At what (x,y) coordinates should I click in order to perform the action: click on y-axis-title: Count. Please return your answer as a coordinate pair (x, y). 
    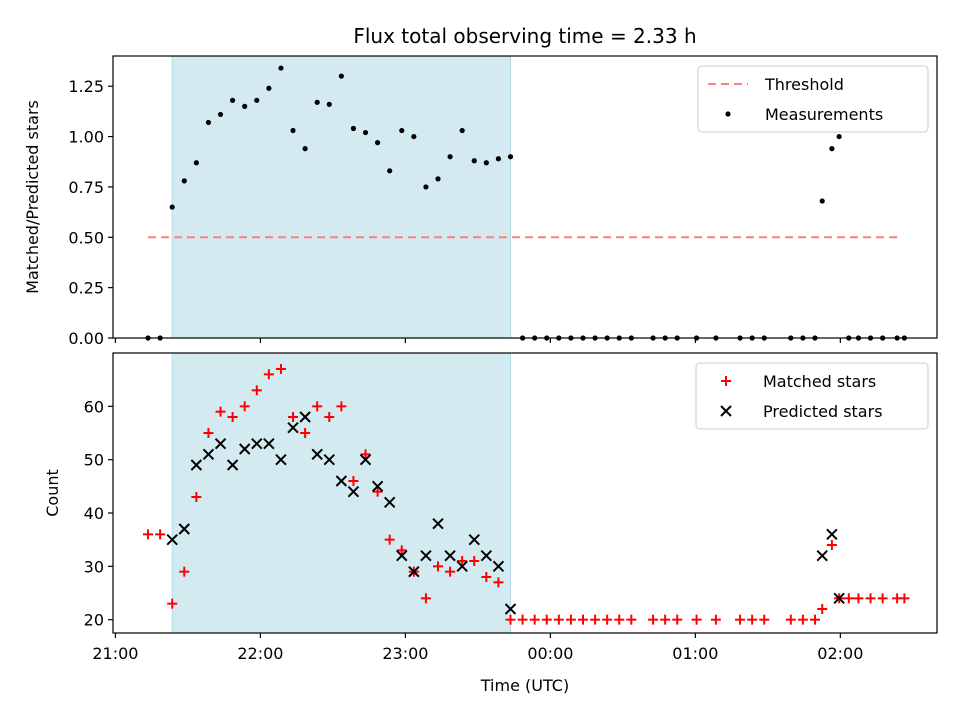
    Looking at the image, I should click on (52, 493).